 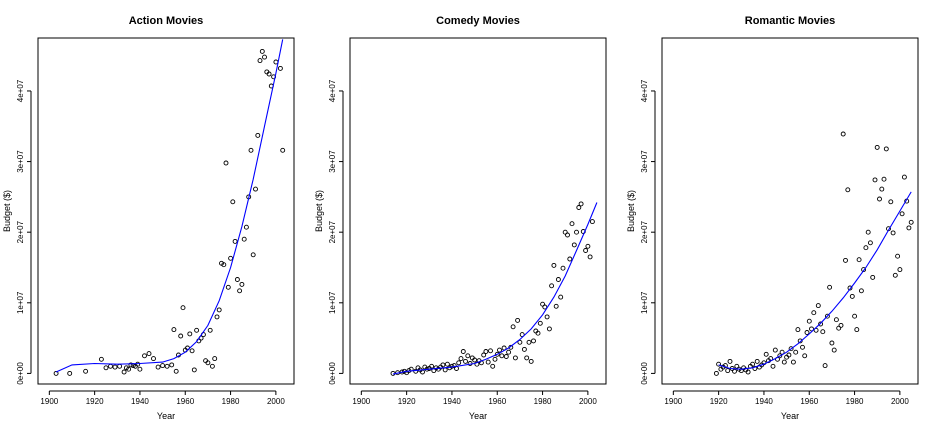 I want to click on romantic-x-tick-label: 1960, so click(x=809, y=401).